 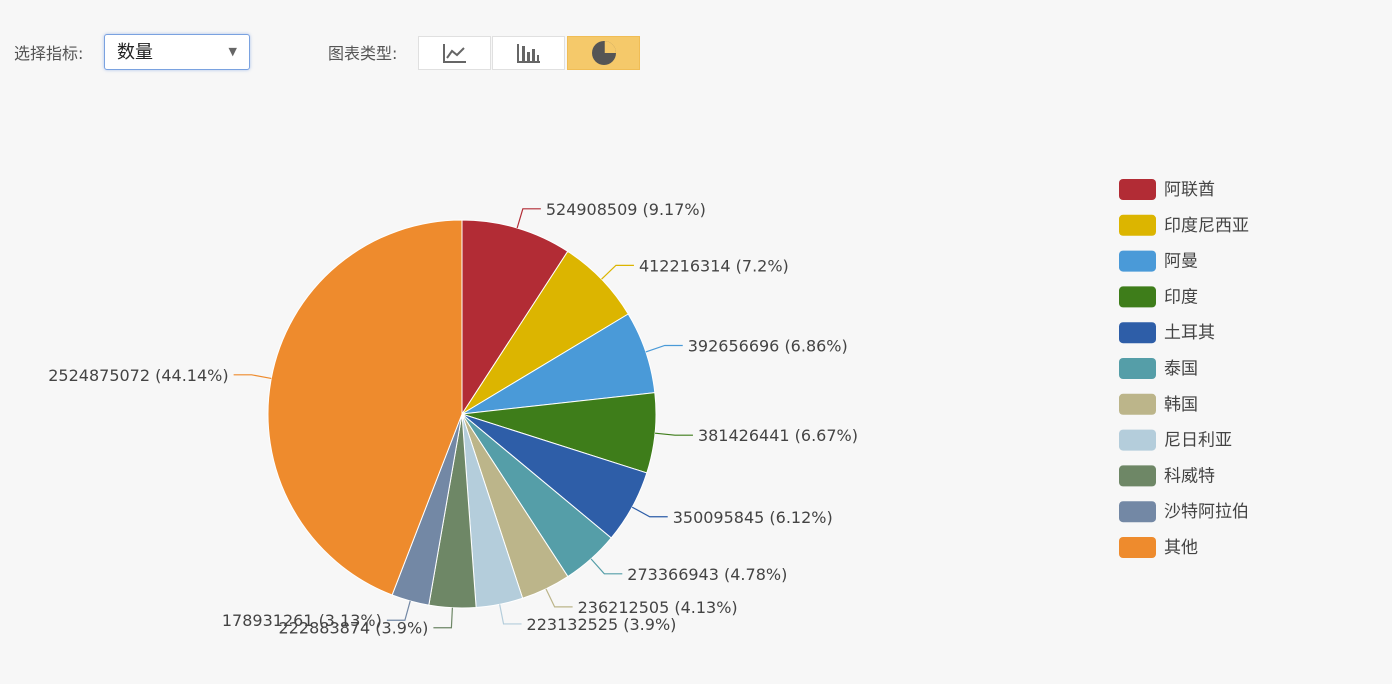 I want to click on data-label: 273366943 (4.78%), so click(x=707, y=574).